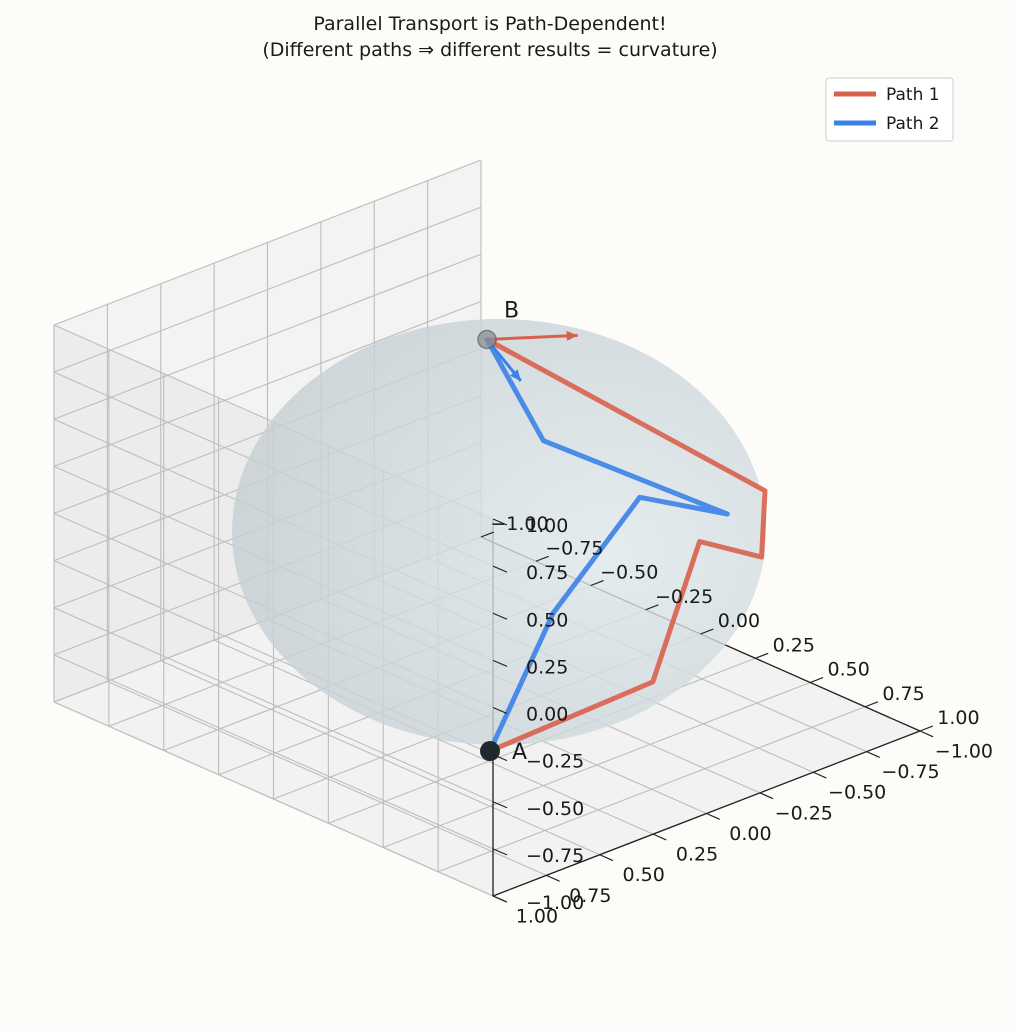 This screenshot has width=1015, height=1032. Describe the element at coordinates (643, 875) in the screenshot. I see `y-tick-label: 0.50` at that location.